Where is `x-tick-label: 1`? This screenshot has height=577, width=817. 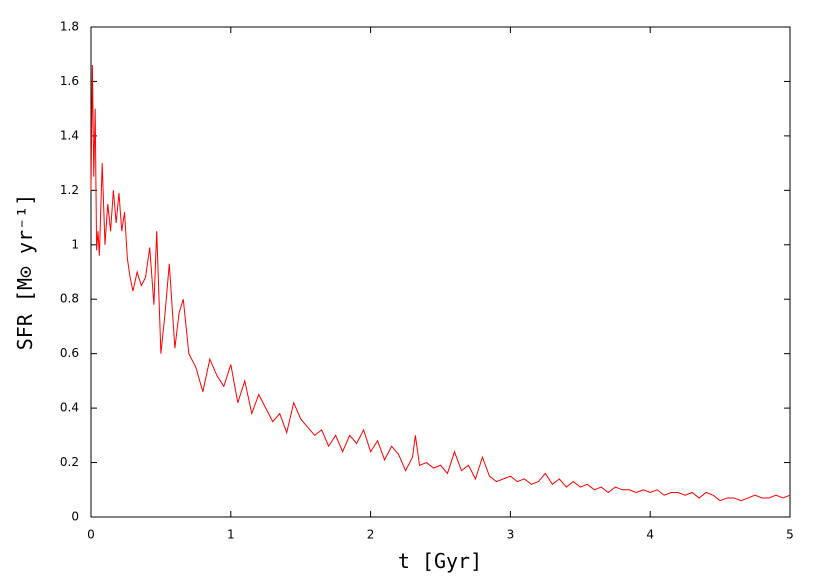 x-tick-label: 1 is located at coordinates (231, 535).